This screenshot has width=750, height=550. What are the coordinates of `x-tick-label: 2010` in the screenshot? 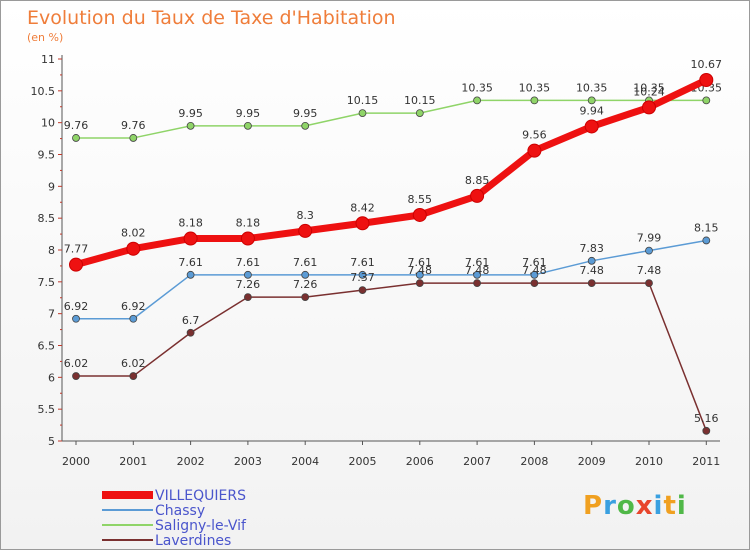 It's located at (649, 461).